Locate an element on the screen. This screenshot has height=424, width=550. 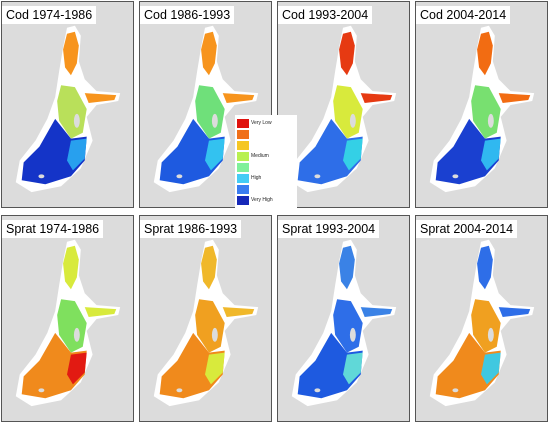
legend-item: High is located at coordinates (266, 178).